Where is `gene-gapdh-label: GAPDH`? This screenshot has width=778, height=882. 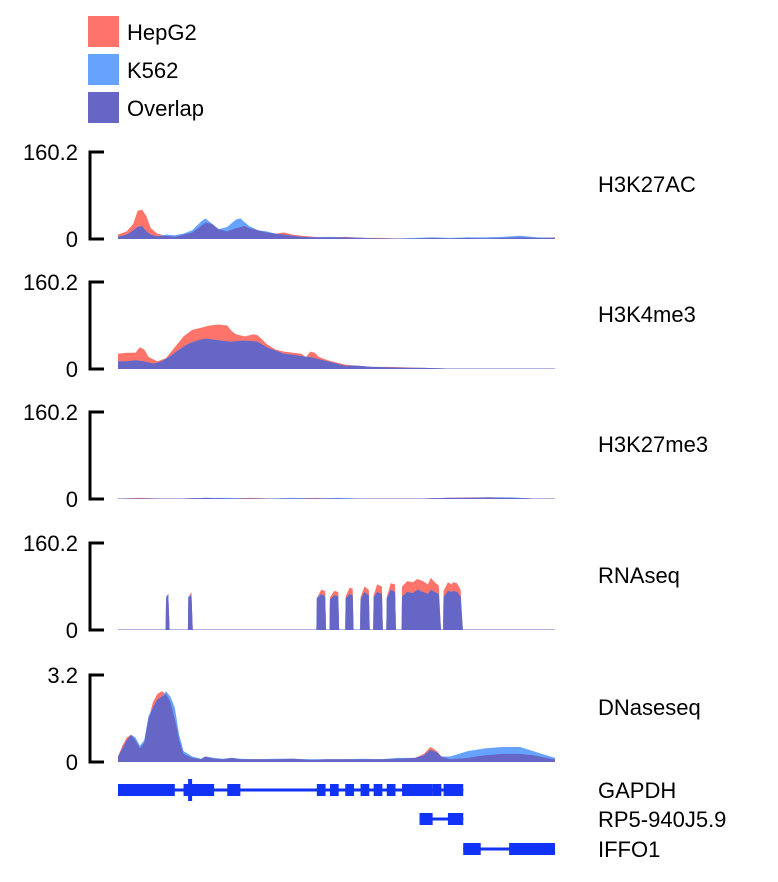
gene-gapdh-label: GAPDH is located at coordinates (637, 790).